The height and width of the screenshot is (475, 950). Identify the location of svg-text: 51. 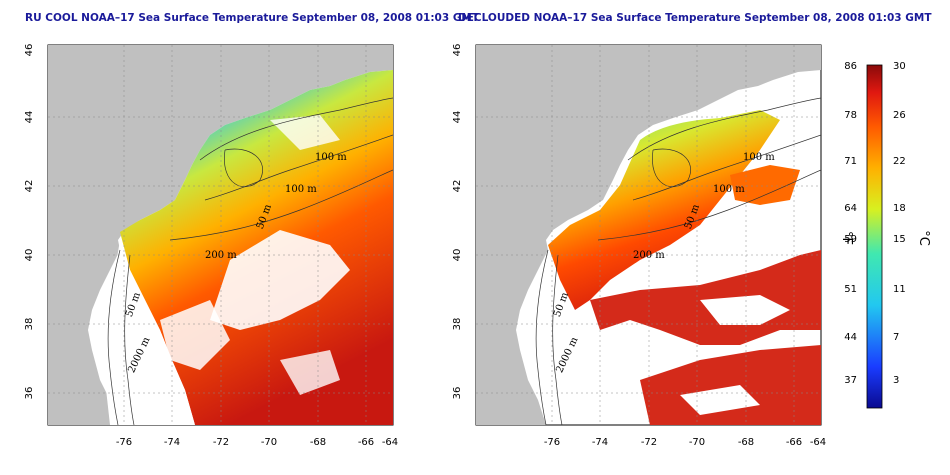
(850, 289).